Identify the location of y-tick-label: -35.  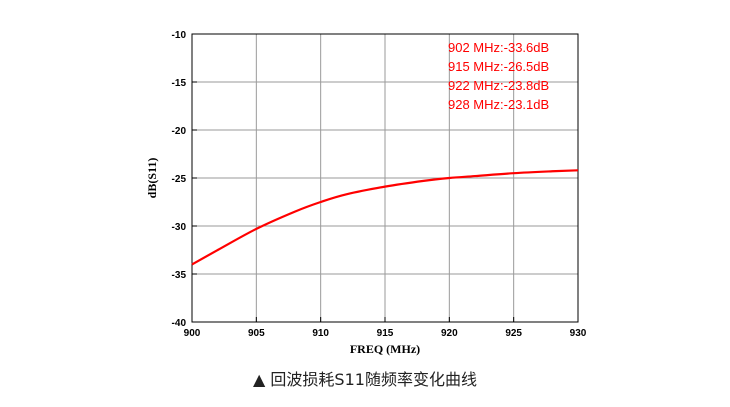
(179, 275).